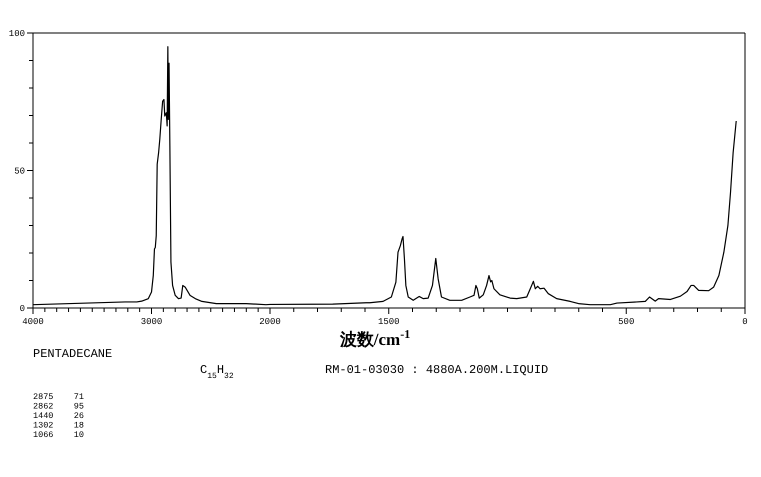  Describe the element at coordinates (33, 322) in the screenshot. I see `x-tick-label: 4000` at that location.